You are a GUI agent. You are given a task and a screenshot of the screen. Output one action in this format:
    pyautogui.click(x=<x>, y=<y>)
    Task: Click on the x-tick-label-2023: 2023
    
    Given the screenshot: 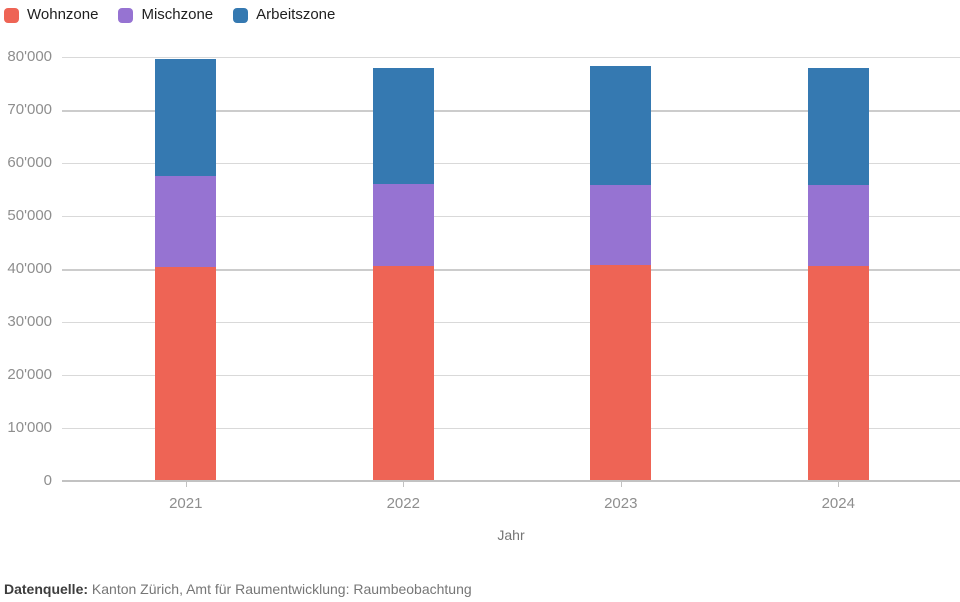 What is the action you would take?
    pyautogui.click(x=621, y=503)
    